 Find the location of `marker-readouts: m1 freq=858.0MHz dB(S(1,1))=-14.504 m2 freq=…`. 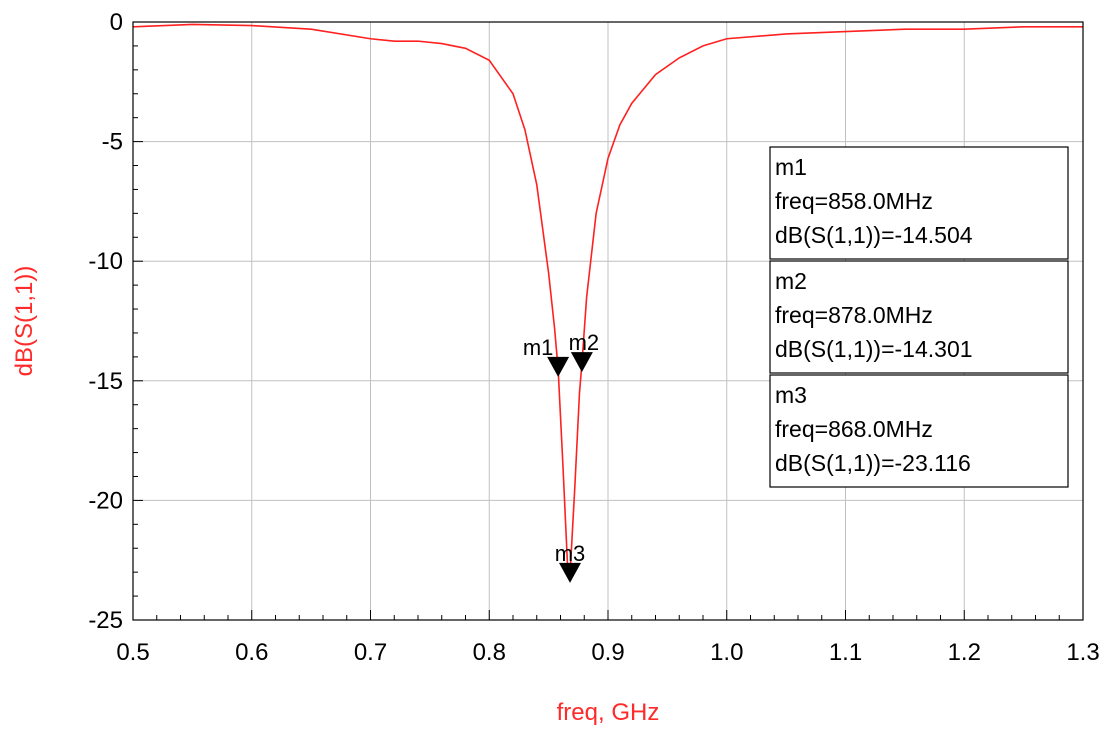

marker-readouts: m1 freq=858.0MHz dB(S(1,1))=-14.504 m2 freq=… is located at coordinates (919, 317).